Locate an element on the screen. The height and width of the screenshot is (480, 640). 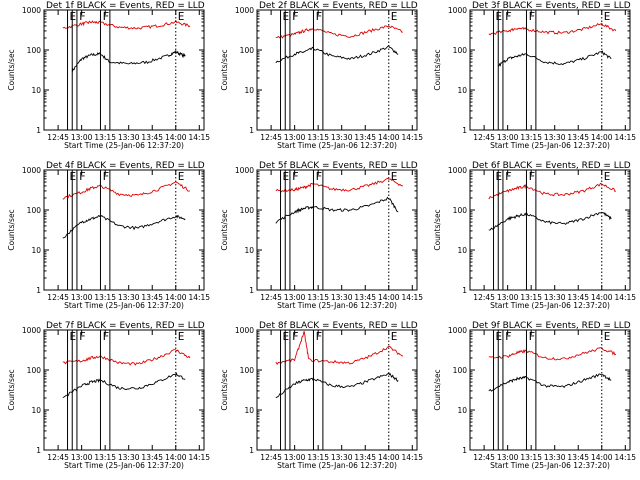
panel-title: Det 8f BLACK = Events, RED = LLD is located at coordinates (338, 326).